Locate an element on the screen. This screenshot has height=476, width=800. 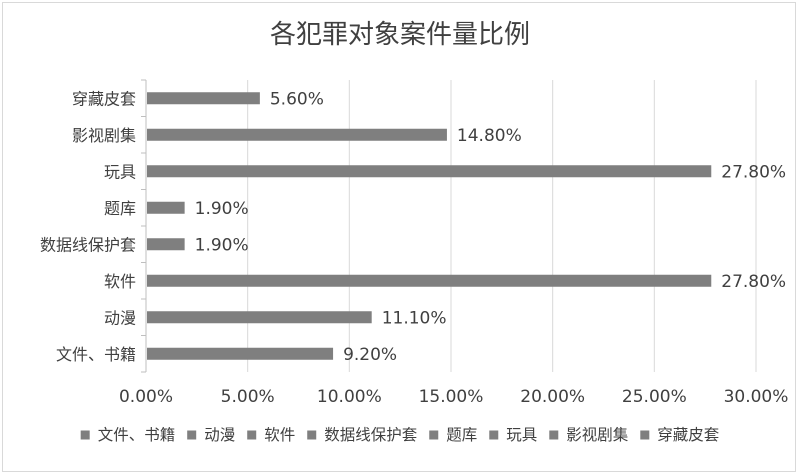
category-label: 玩具 is located at coordinates (120, 171).